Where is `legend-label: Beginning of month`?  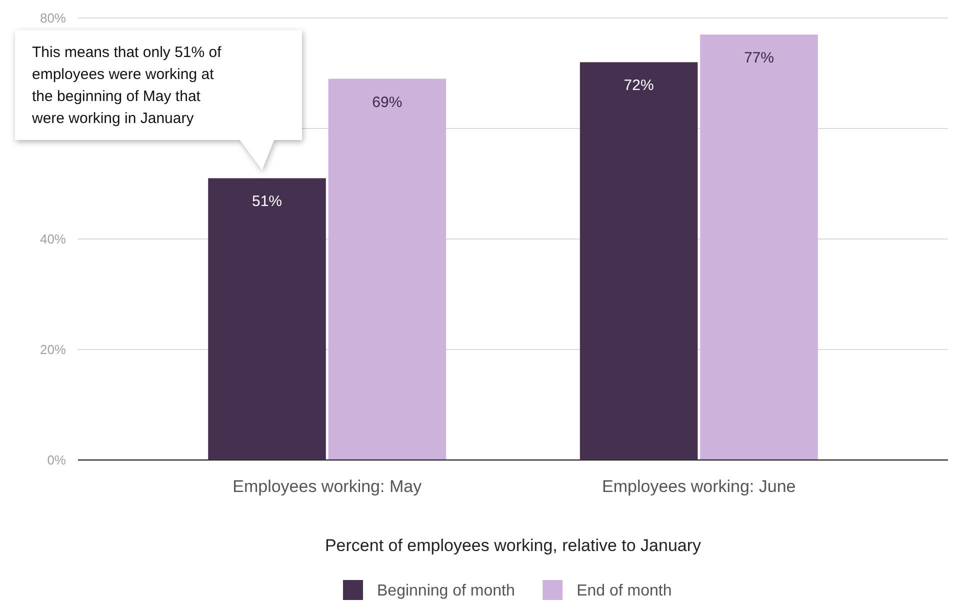 legend-label: Beginning of month is located at coordinates (446, 591).